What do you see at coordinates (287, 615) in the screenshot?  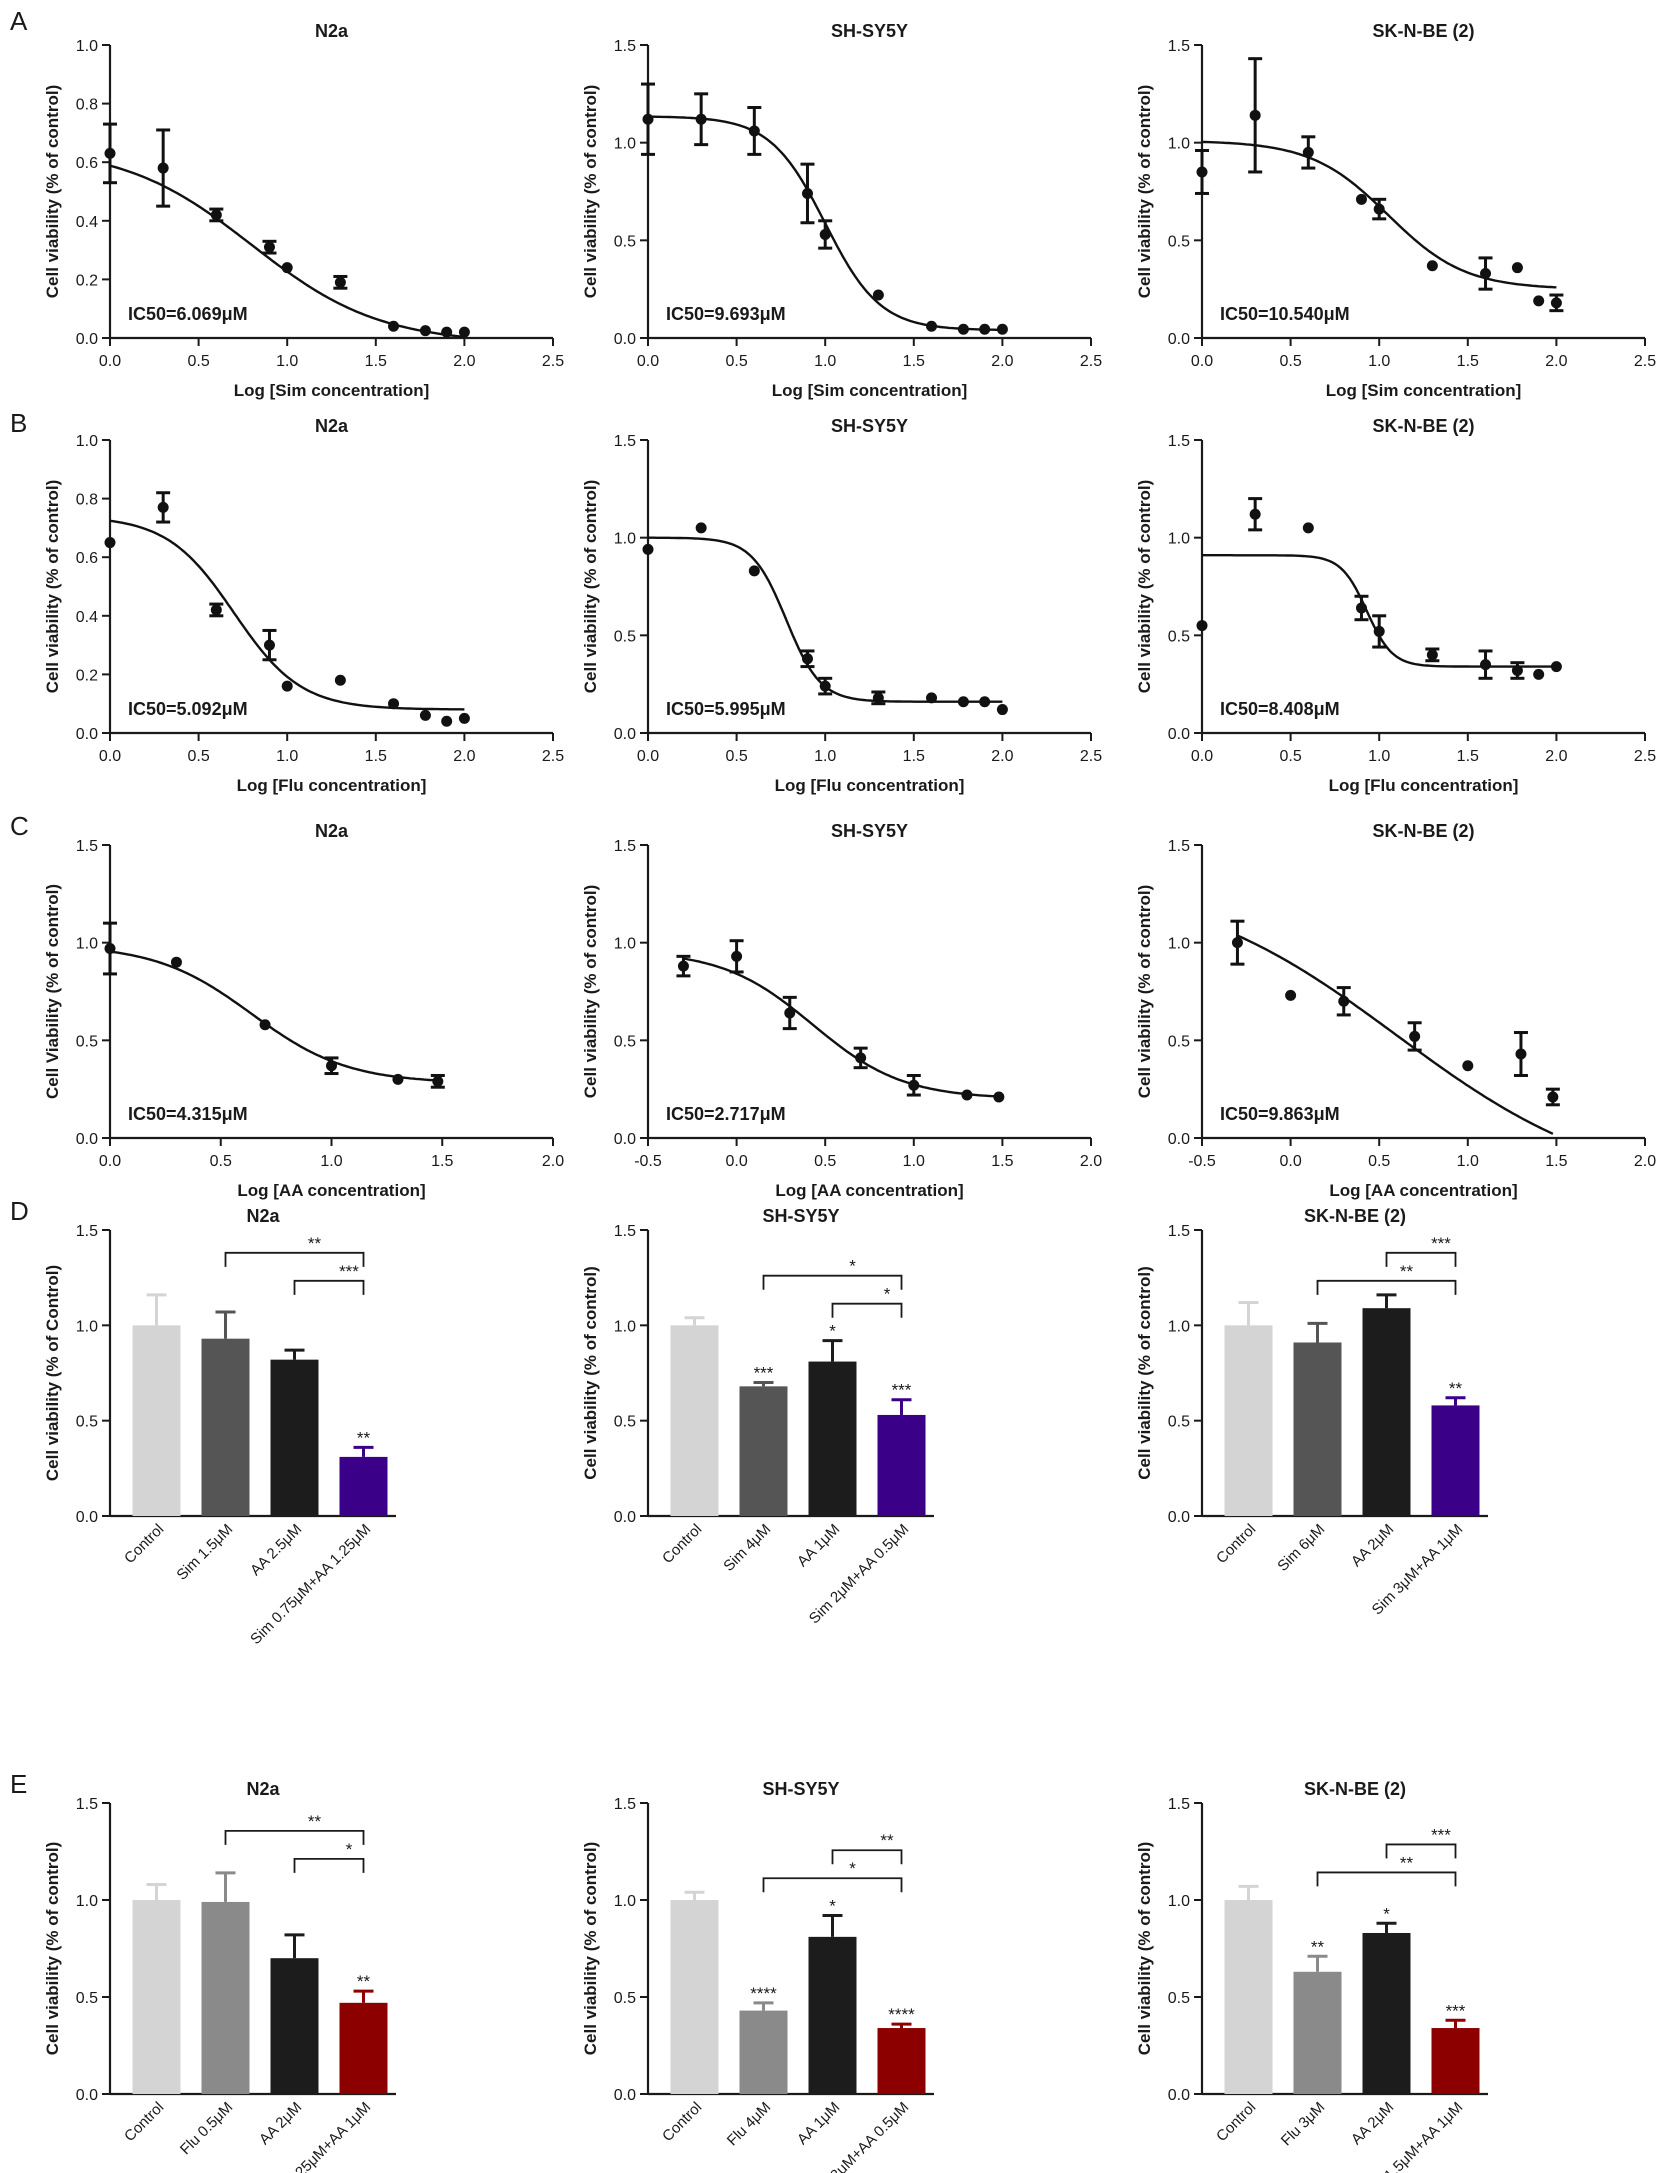 I see `fitted-curve` at bounding box center [287, 615].